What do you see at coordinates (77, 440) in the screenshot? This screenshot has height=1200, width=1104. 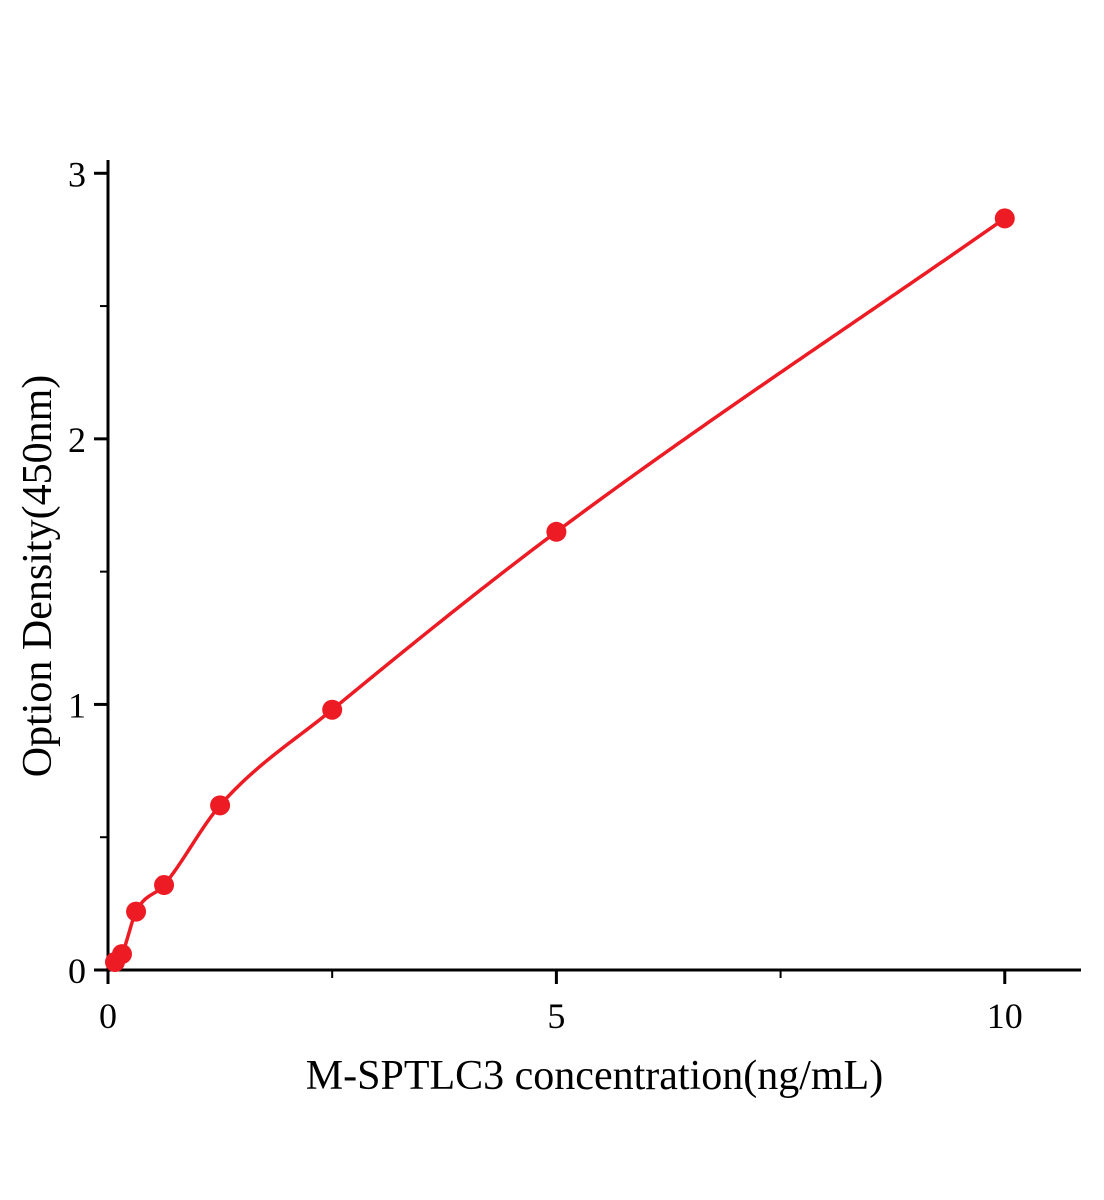 I see `y-tick-label: 2` at bounding box center [77, 440].